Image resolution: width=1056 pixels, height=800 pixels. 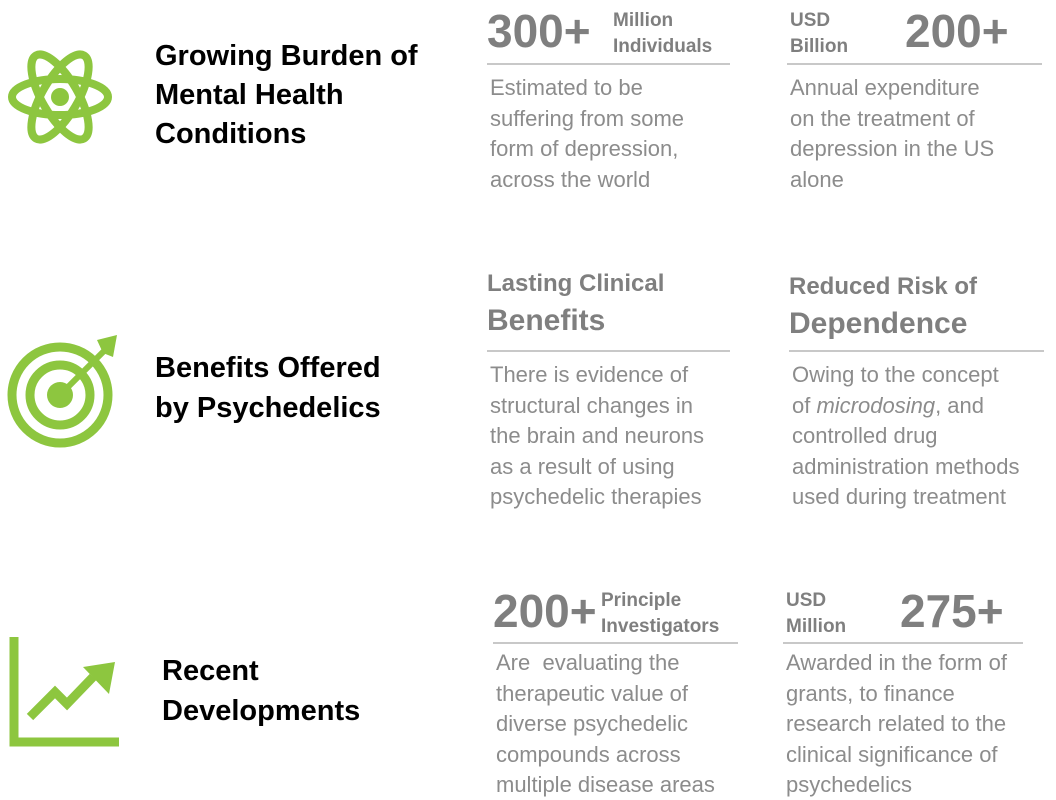 I want to click on card-heading: Lasting Clinical, so click(x=576, y=283).